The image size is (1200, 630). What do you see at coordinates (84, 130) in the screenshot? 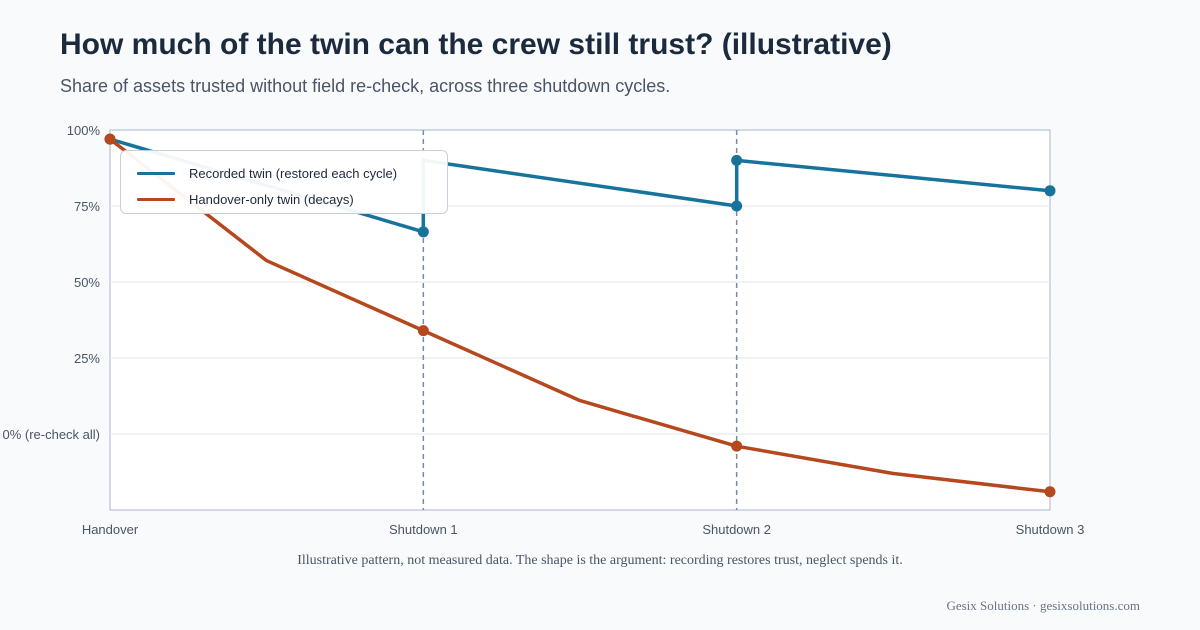
I see `y-tick-label-0: 100%` at bounding box center [84, 130].